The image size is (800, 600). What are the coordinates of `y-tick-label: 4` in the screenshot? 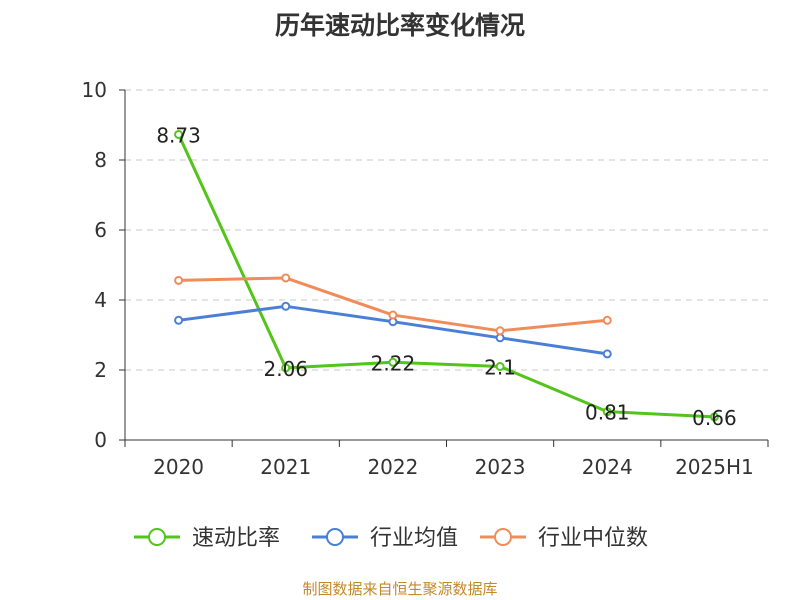 It's located at (100, 300).